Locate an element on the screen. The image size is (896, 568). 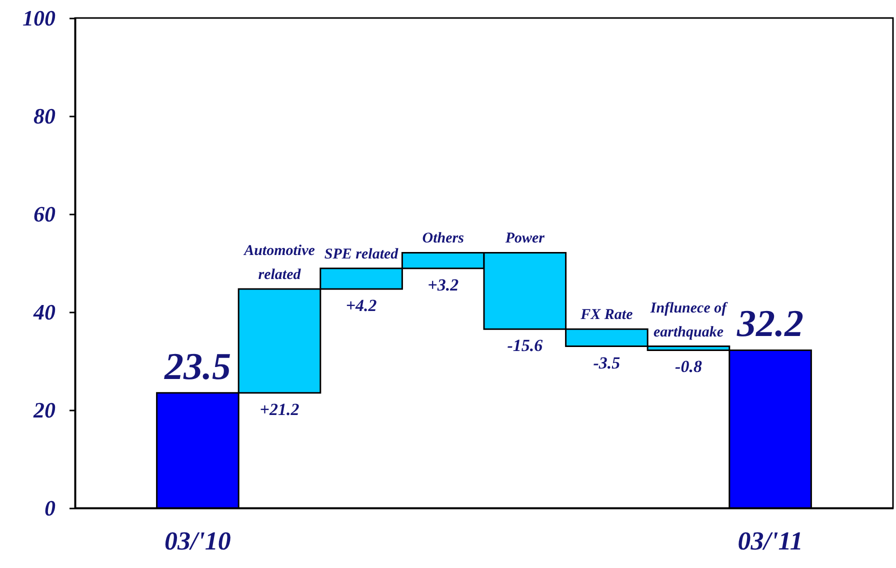
data-label: +4.2 is located at coordinates (362, 305).